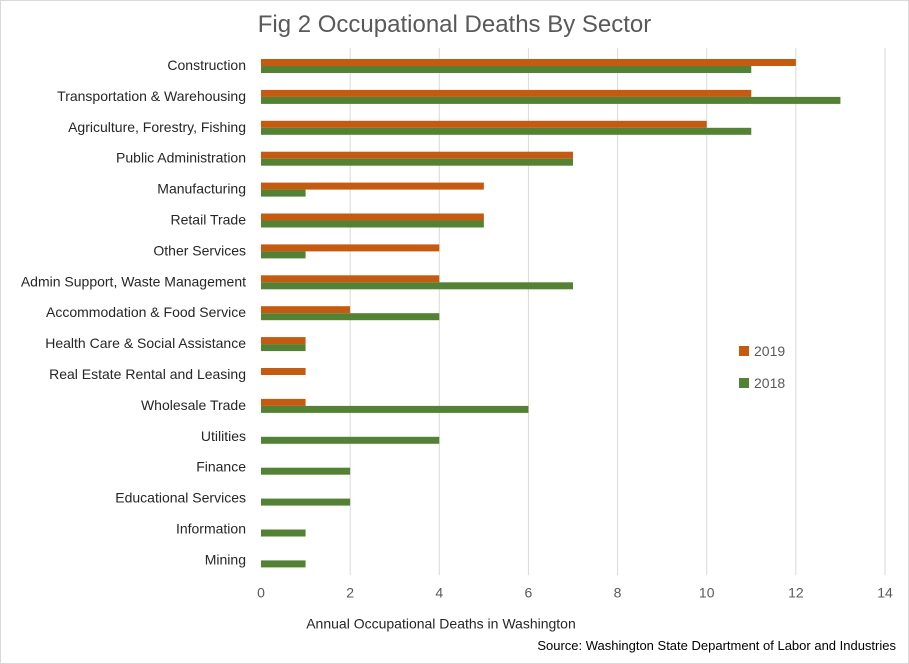 The image size is (909, 664). I want to click on category-label: Other Services, so click(199, 250).